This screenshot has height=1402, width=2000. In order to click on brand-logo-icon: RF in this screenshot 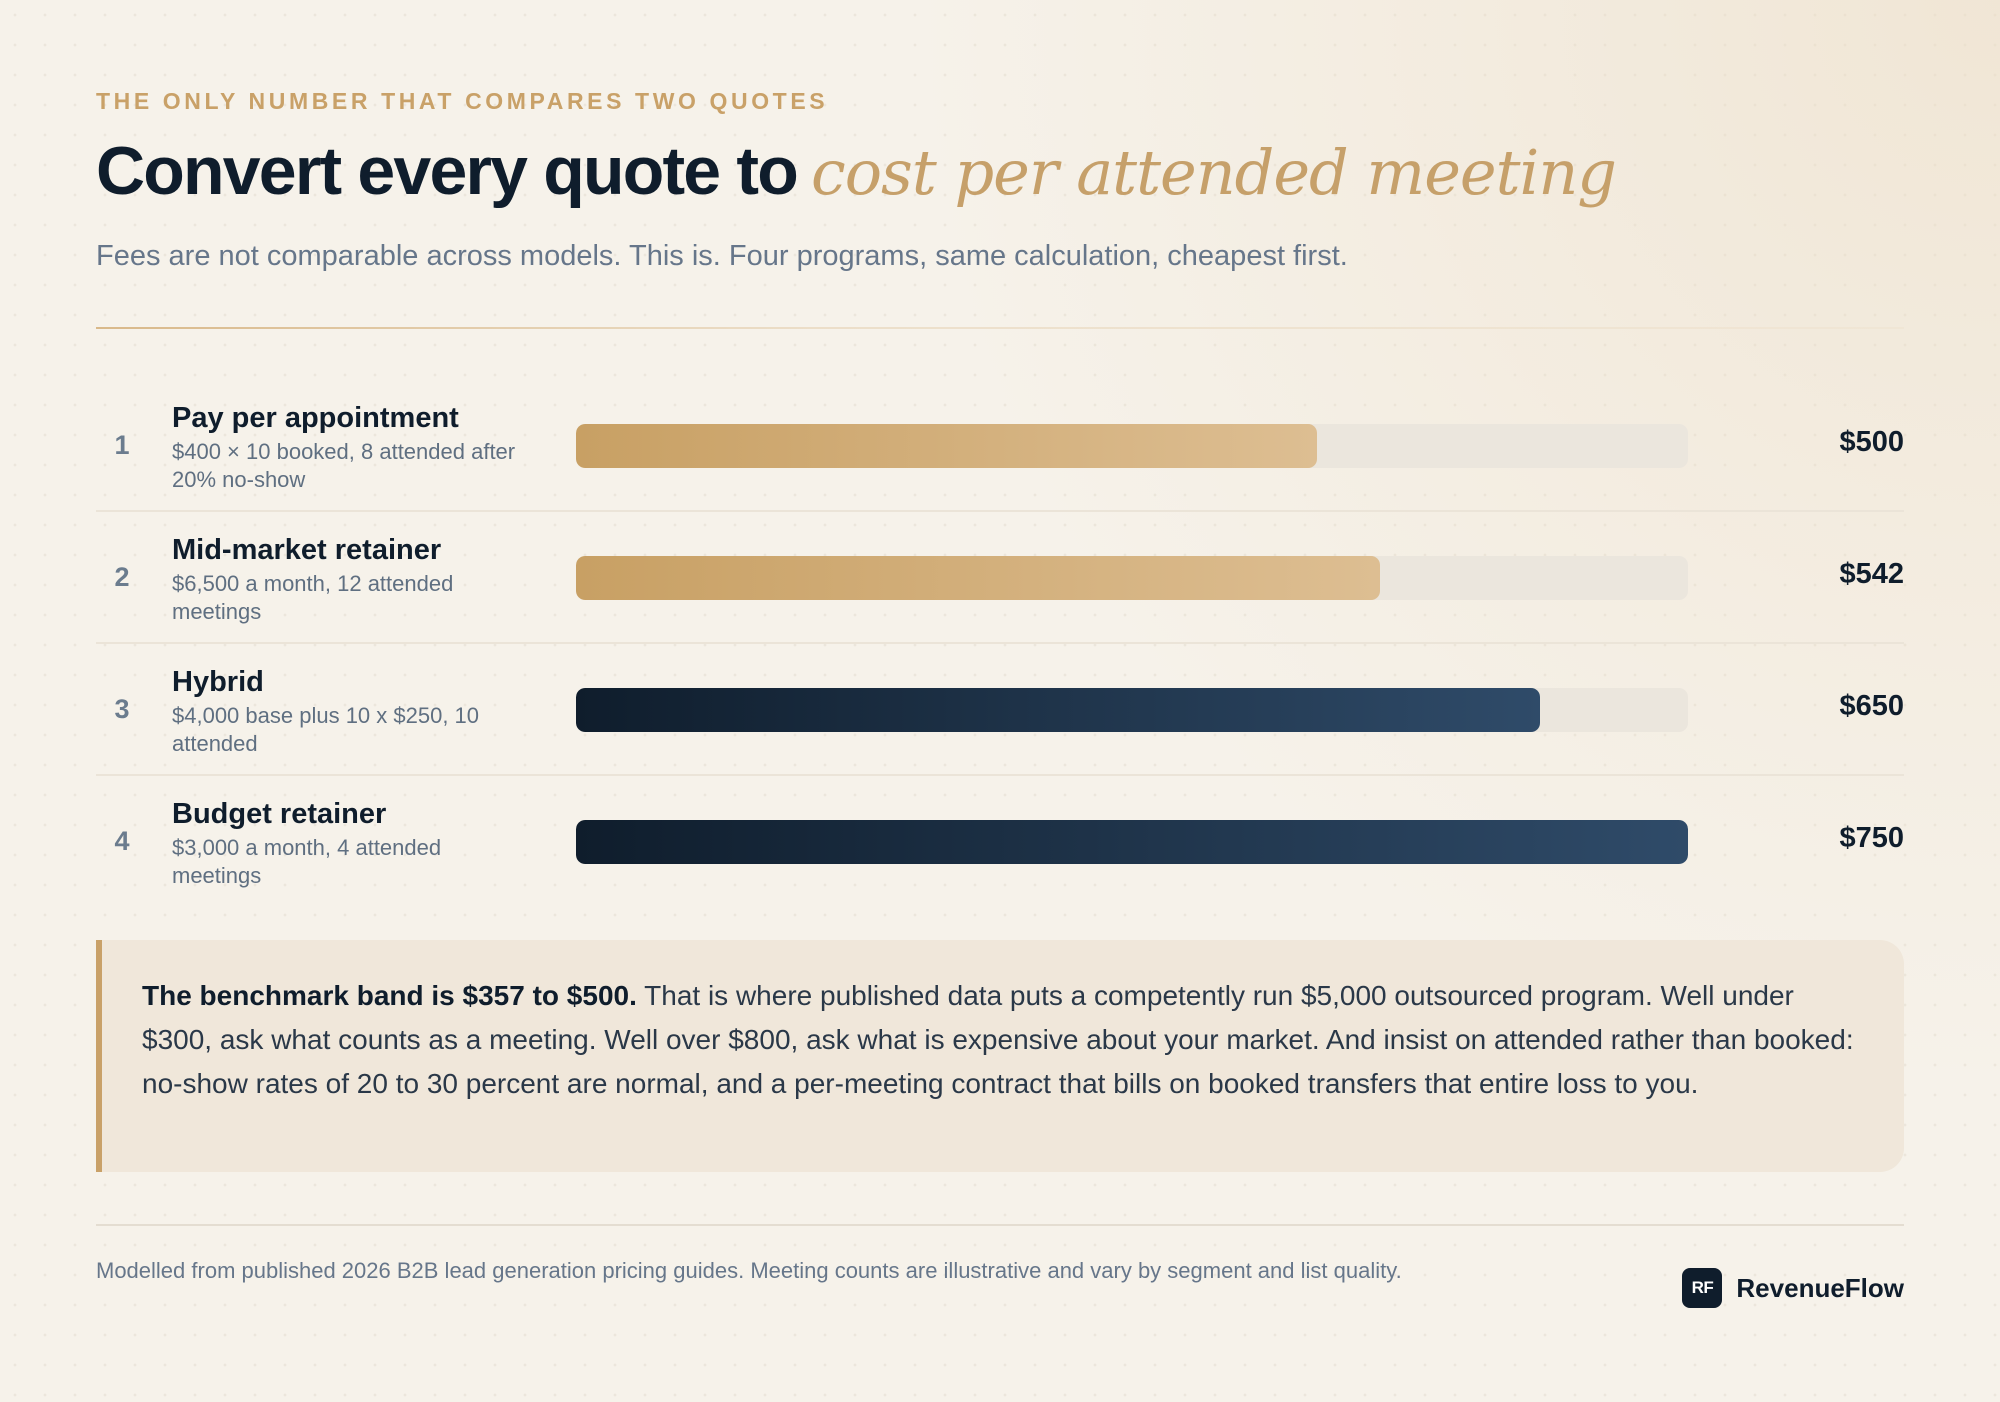, I will do `click(1702, 1288)`.